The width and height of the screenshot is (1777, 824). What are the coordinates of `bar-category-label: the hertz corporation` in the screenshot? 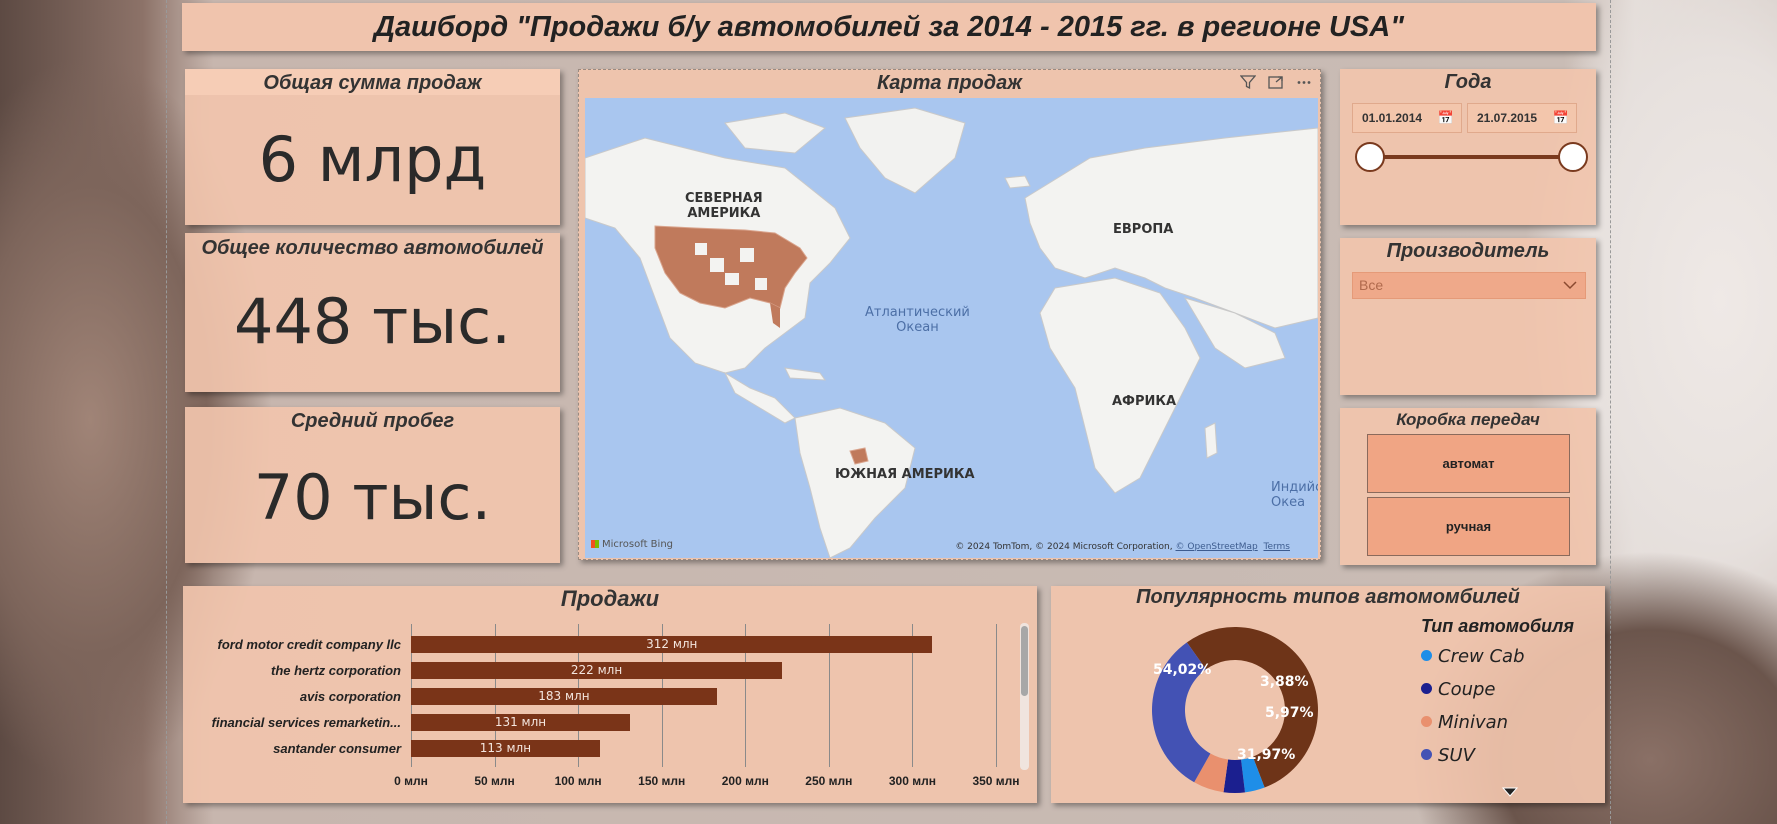 It's located at (335, 670).